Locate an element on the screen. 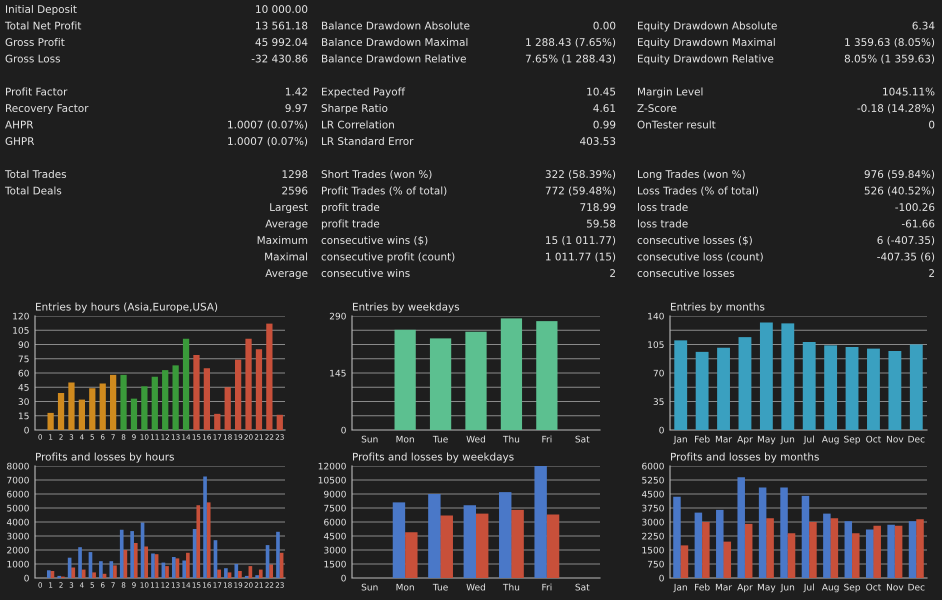  y-tick-label: 5000 is located at coordinates (18, 508).